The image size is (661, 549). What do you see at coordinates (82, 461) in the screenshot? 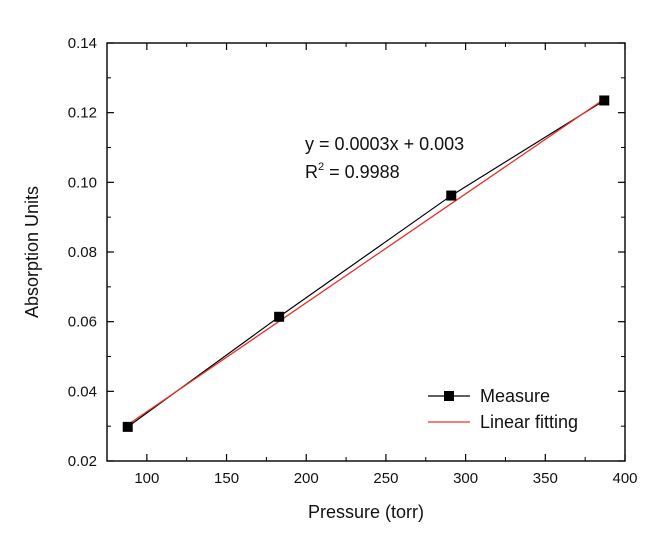
I see `y-tick-label: 0.02` at bounding box center [82, 461].